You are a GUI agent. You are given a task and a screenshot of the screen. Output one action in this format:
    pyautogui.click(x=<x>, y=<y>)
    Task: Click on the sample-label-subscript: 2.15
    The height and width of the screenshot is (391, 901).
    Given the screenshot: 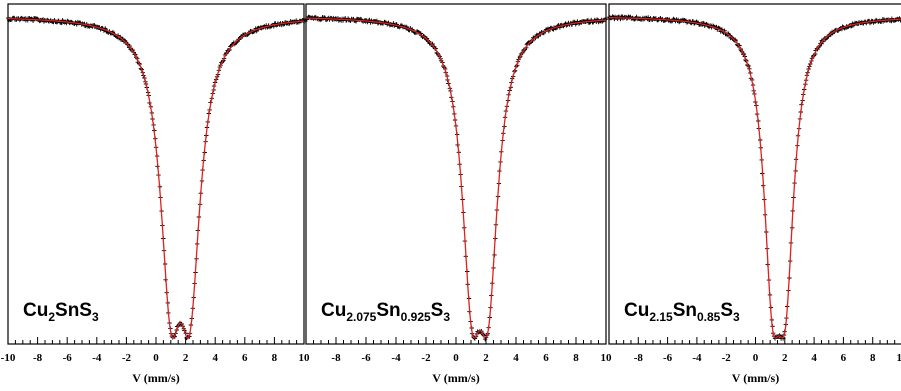 What is the action you would take?
    pyautogui.click(x=661, y=317)
    